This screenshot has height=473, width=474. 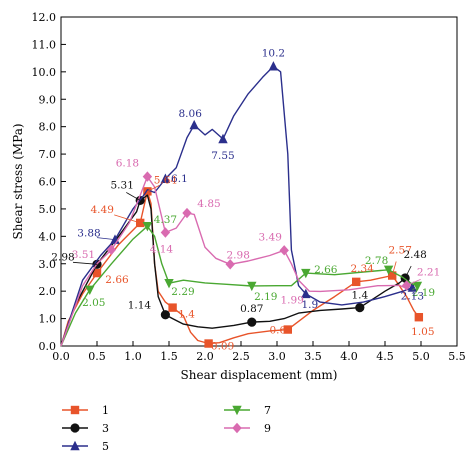 I want to click on data-label: 3.51, so click(x=83, y=255).